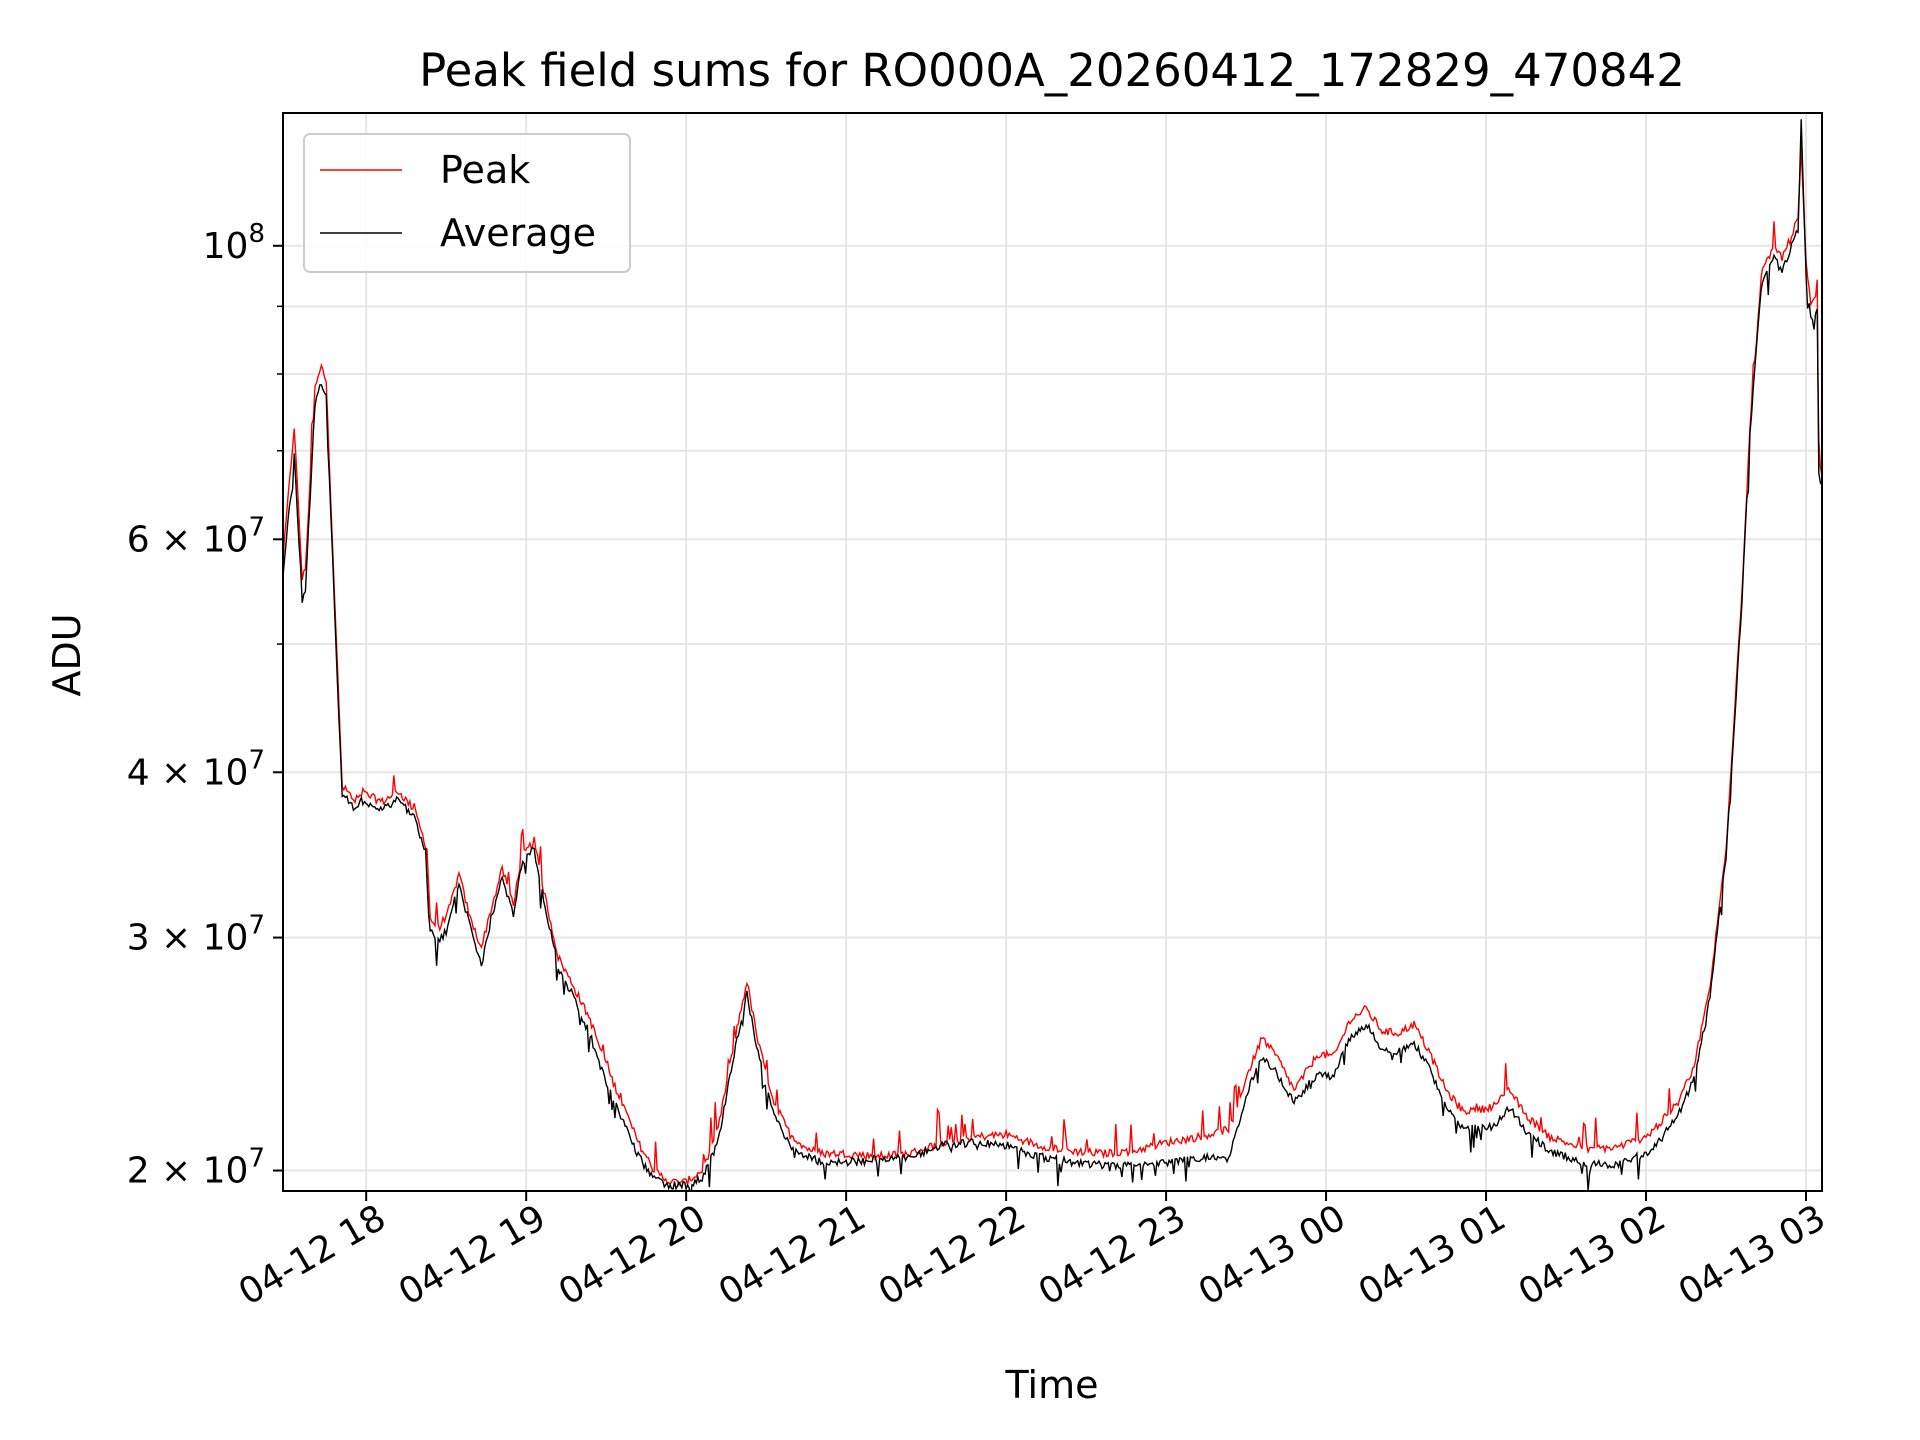 The width and height of the screenshot is (1920, 1440). What do you see at coordinates (196, 1168) in the screenshot?
I see `y-tick-label: 2 × 107` at bounding box center [196, 1168].